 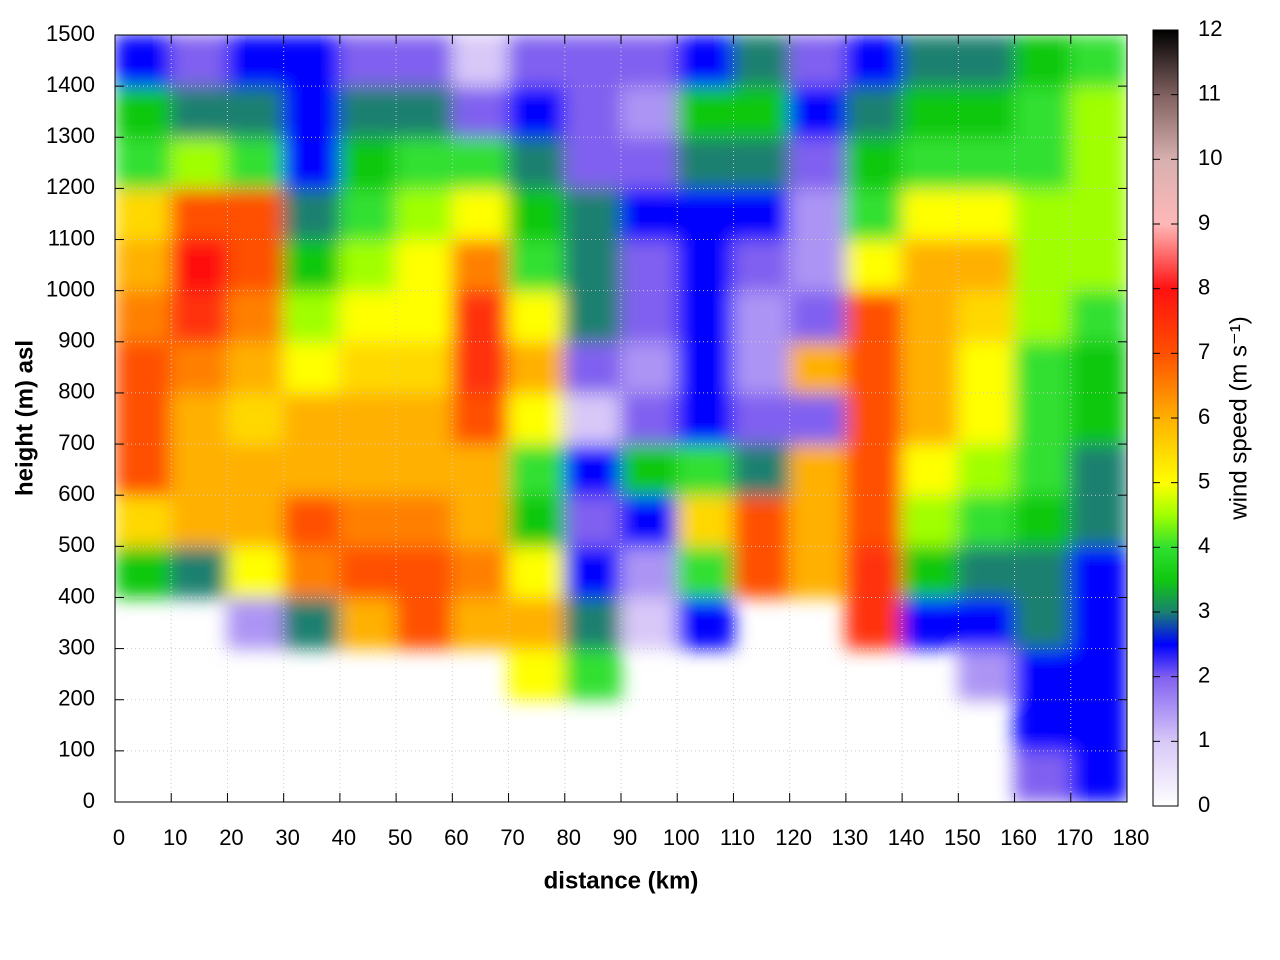 What do you see at coordinates (76, 493) in the screenshot?
I see `y-tick-label: 600` at bounding box center [76, 493].